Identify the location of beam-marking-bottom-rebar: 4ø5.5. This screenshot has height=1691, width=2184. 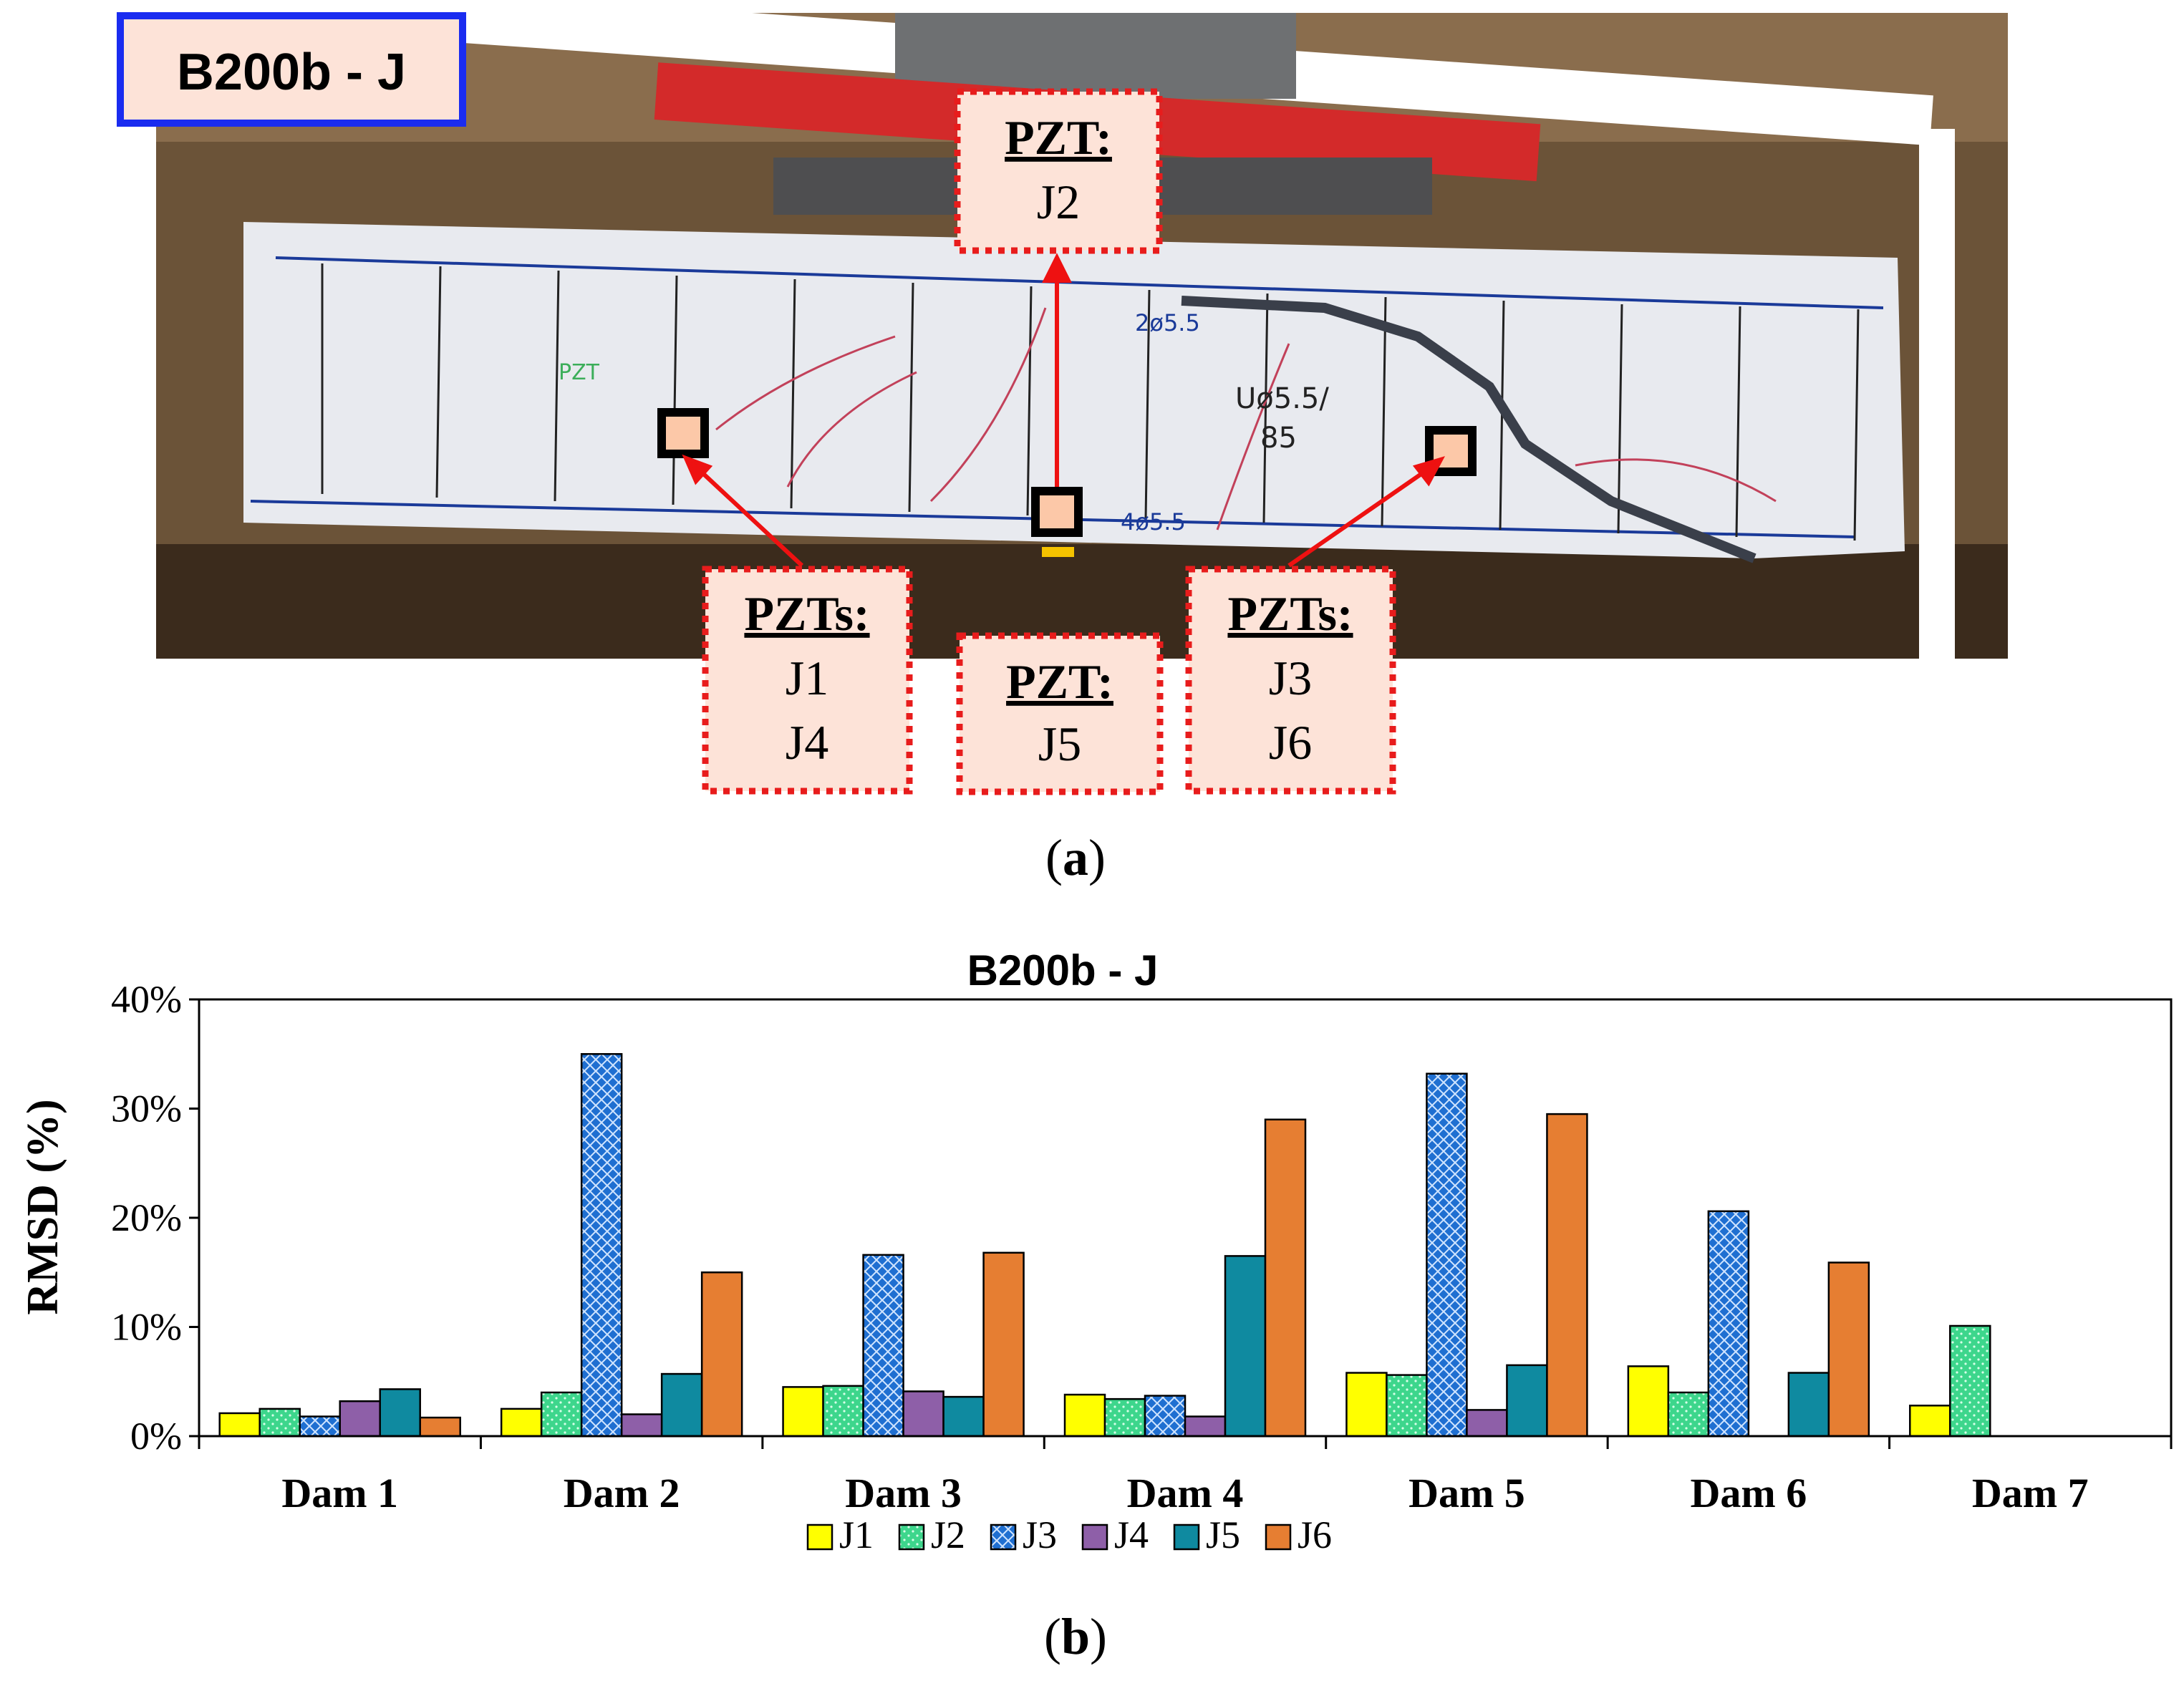
(1153, 522).